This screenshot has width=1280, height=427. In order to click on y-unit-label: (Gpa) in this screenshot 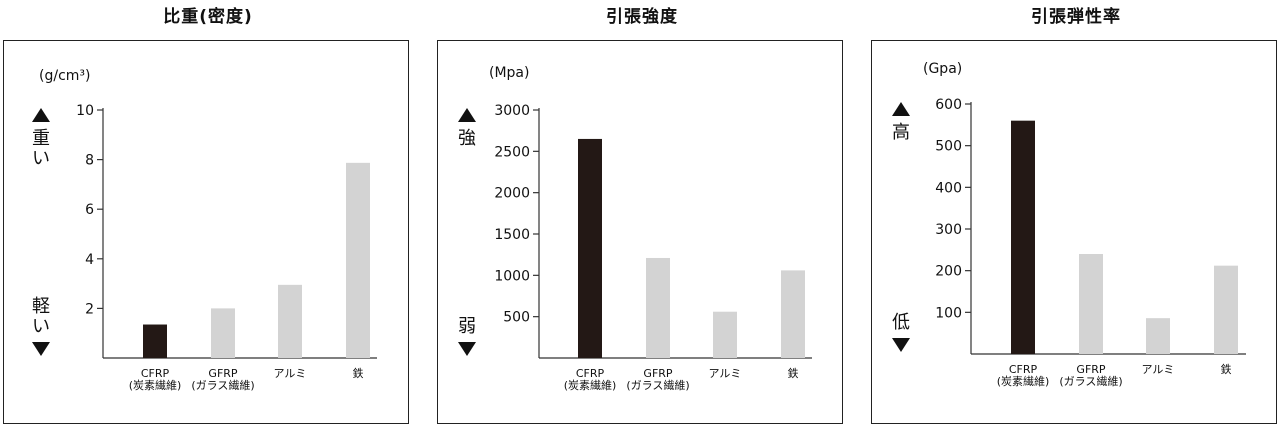, I will do `click(942, 69)`.